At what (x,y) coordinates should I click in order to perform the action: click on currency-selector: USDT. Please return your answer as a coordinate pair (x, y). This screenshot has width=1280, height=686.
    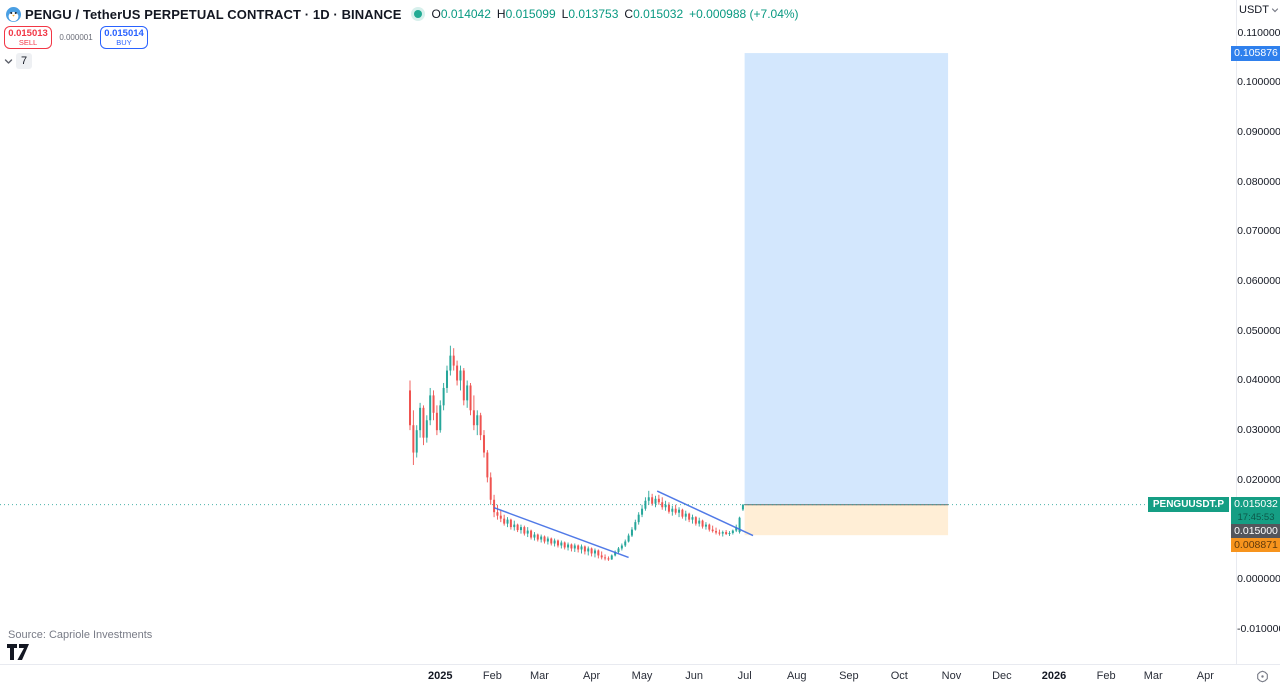
    Looking at the image, I should click on (1259, 10).